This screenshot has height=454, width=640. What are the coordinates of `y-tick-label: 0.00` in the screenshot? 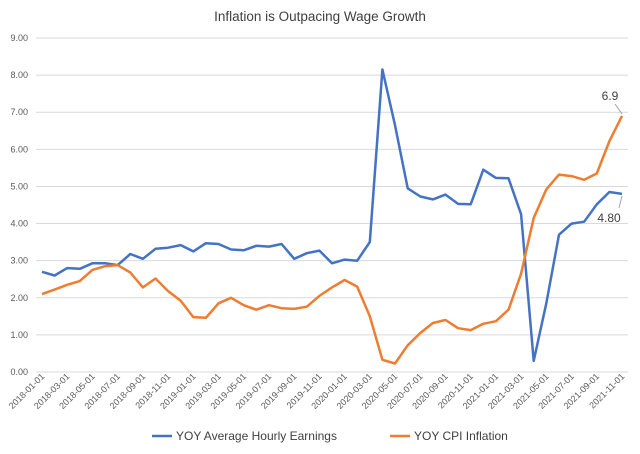 It's located at (19, 372).